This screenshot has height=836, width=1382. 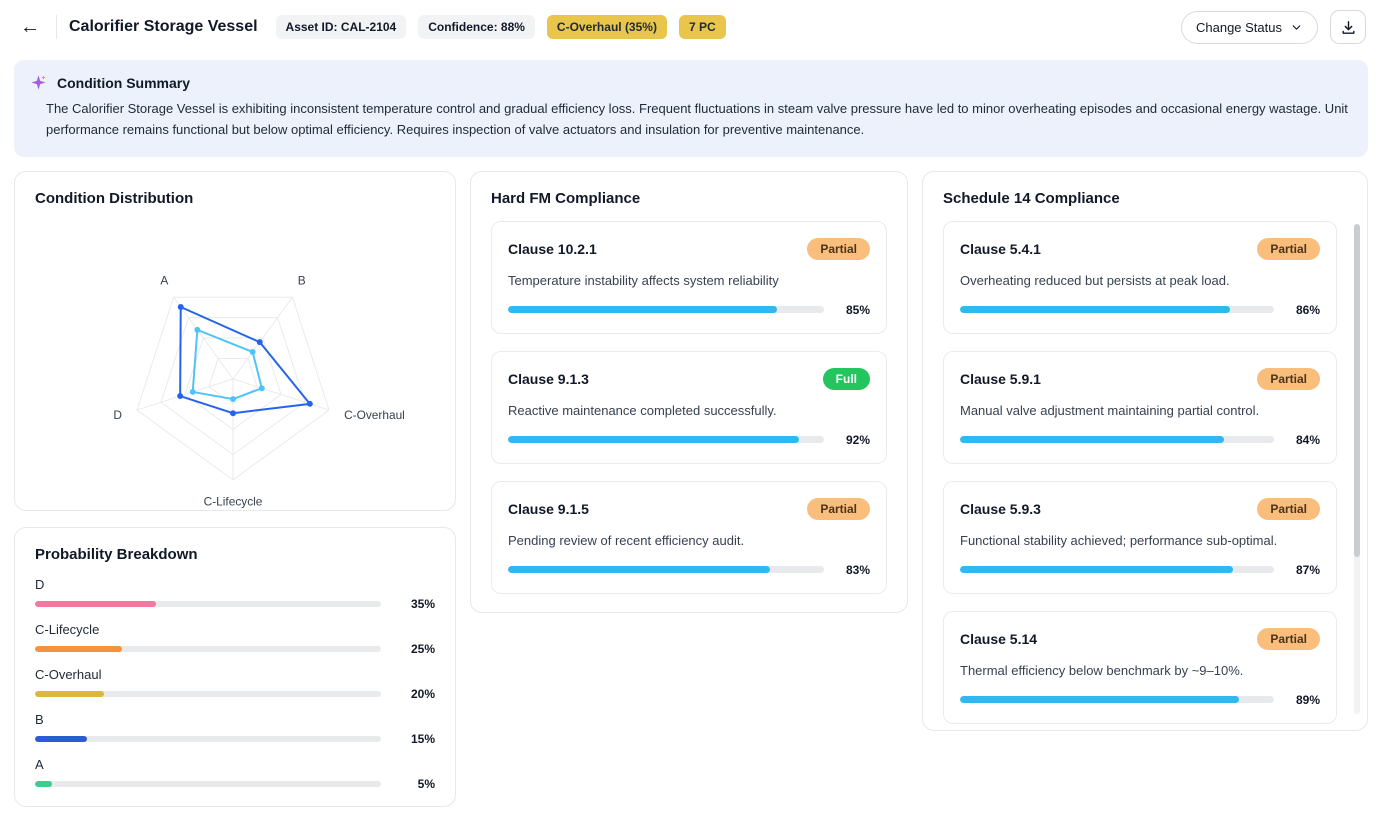 What do you see at coordinates (426, 783) in the screenshot?
I see `probability-percent: 5%` at bounding box center [426, 783].